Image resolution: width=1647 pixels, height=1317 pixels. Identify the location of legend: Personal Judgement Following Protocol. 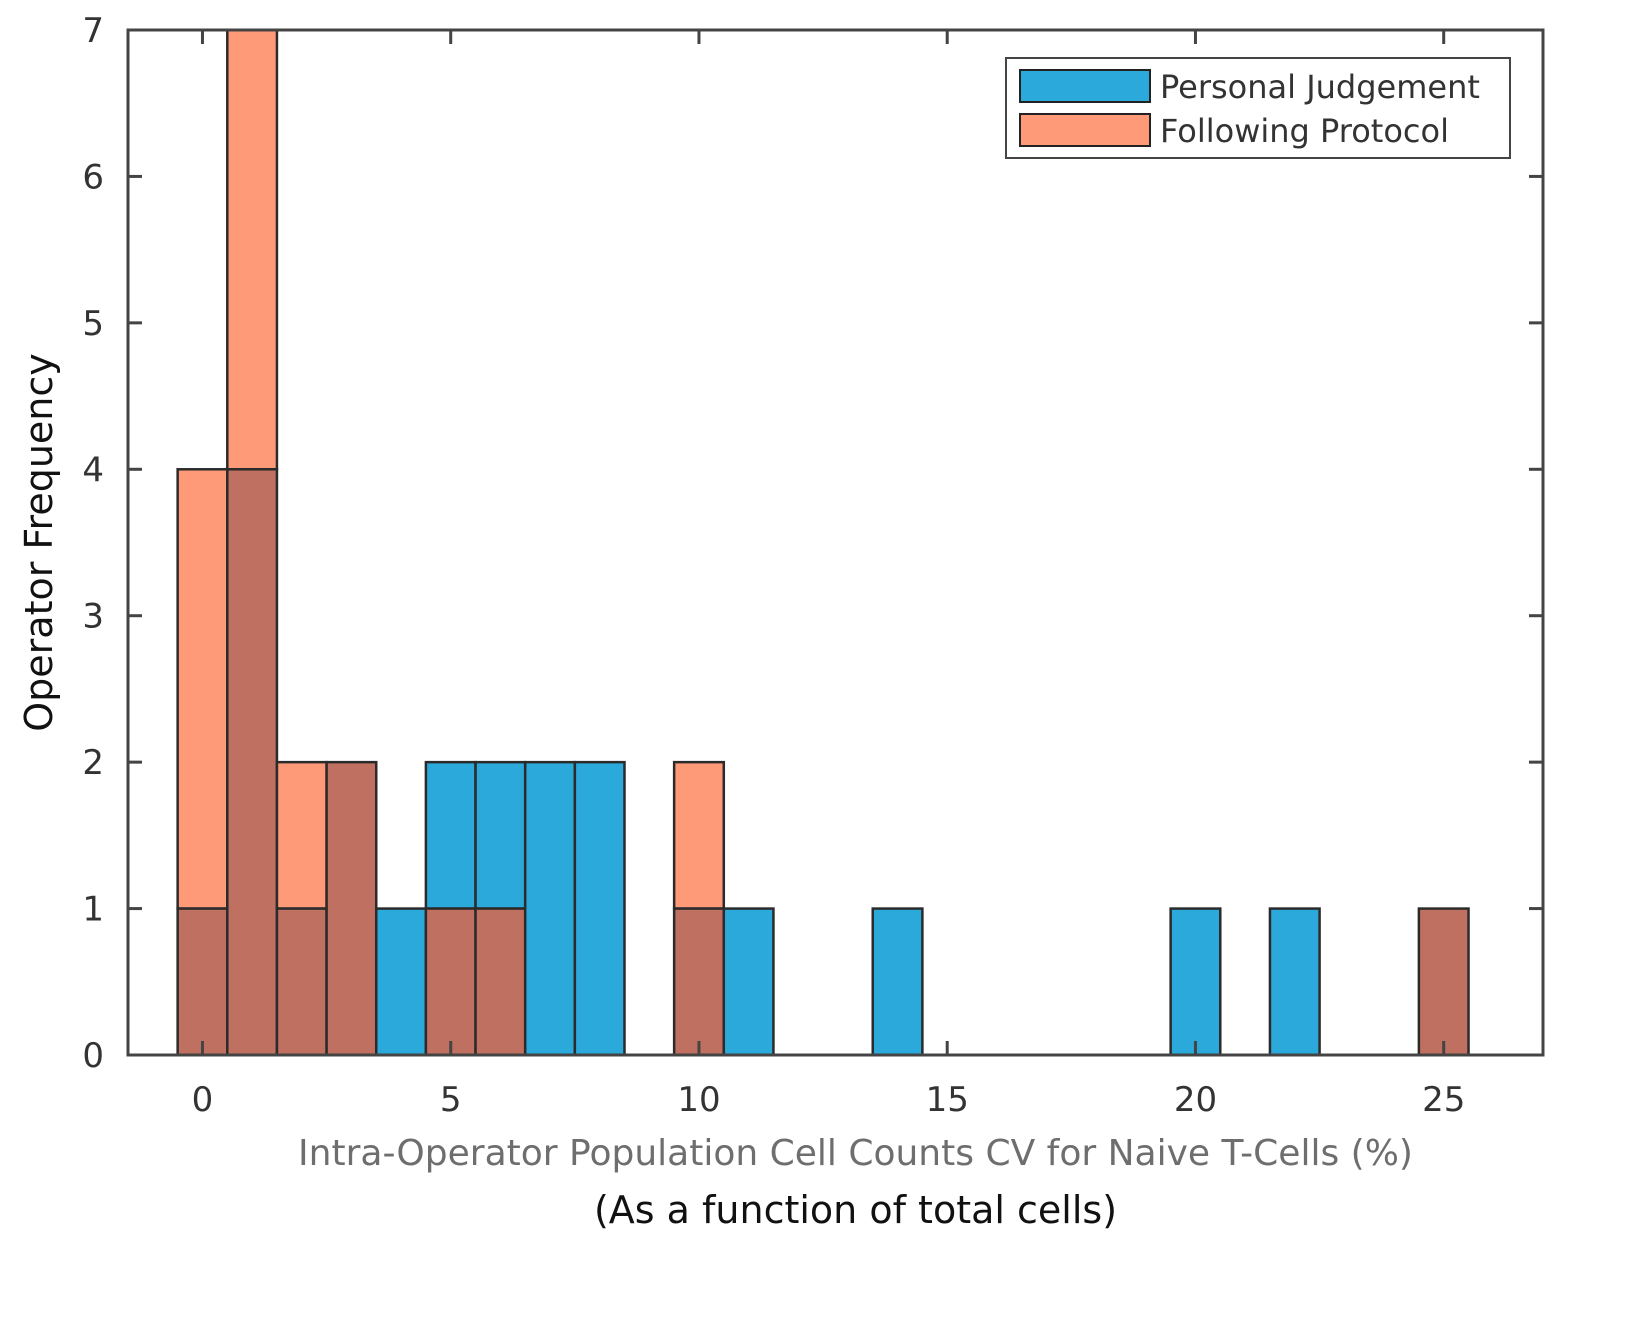
(1258, 108).